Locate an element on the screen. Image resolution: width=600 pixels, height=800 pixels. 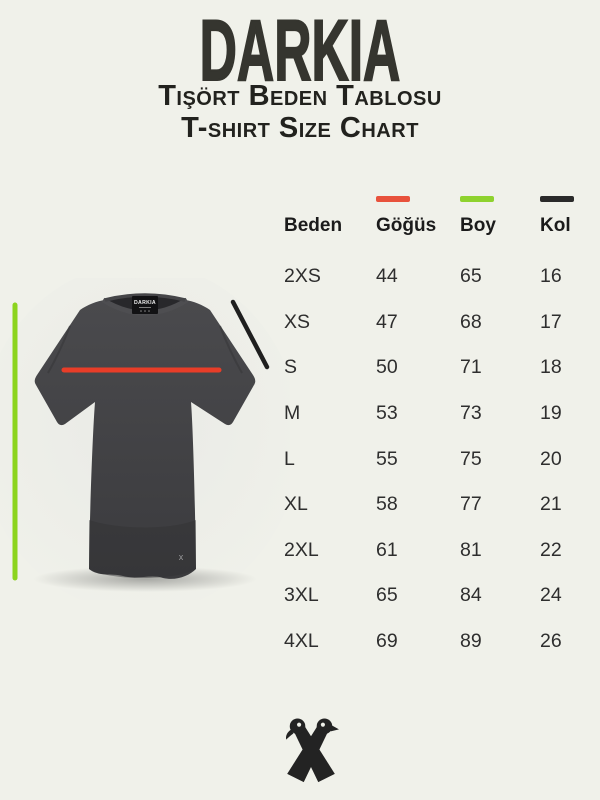
neck-tag-brand: DARKIA is located at coordinates (145, 303).